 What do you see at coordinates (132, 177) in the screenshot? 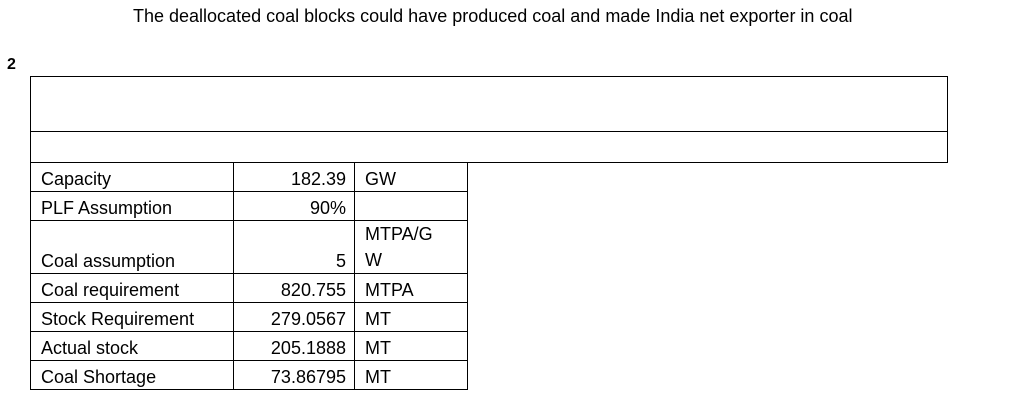
I see `row-label: Capacity` at bounding box center [132, 177].